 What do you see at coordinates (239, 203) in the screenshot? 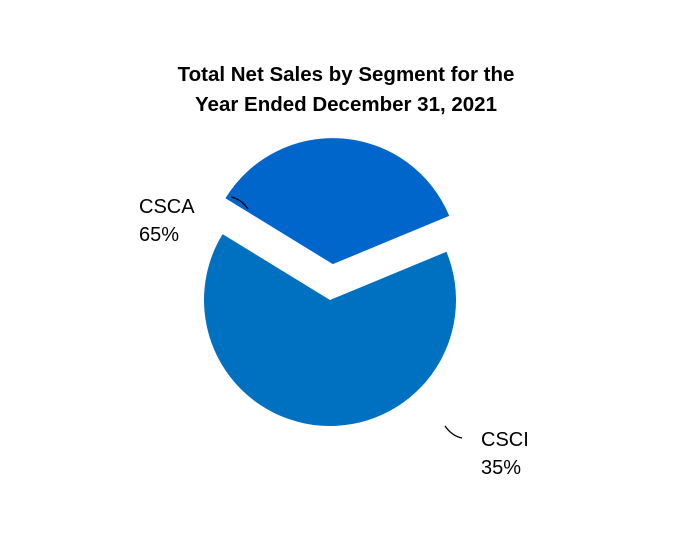
I see `leader-line-csca` at bounding box center [239, 203].